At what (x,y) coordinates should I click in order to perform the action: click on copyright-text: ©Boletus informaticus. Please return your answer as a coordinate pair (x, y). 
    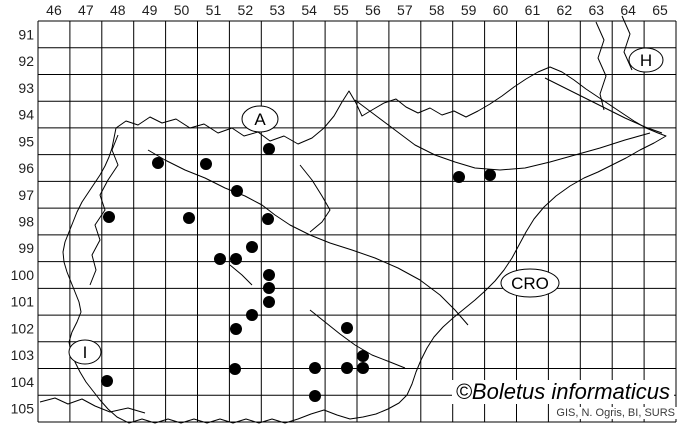
    Looking at the image, I should click on (562, 392).